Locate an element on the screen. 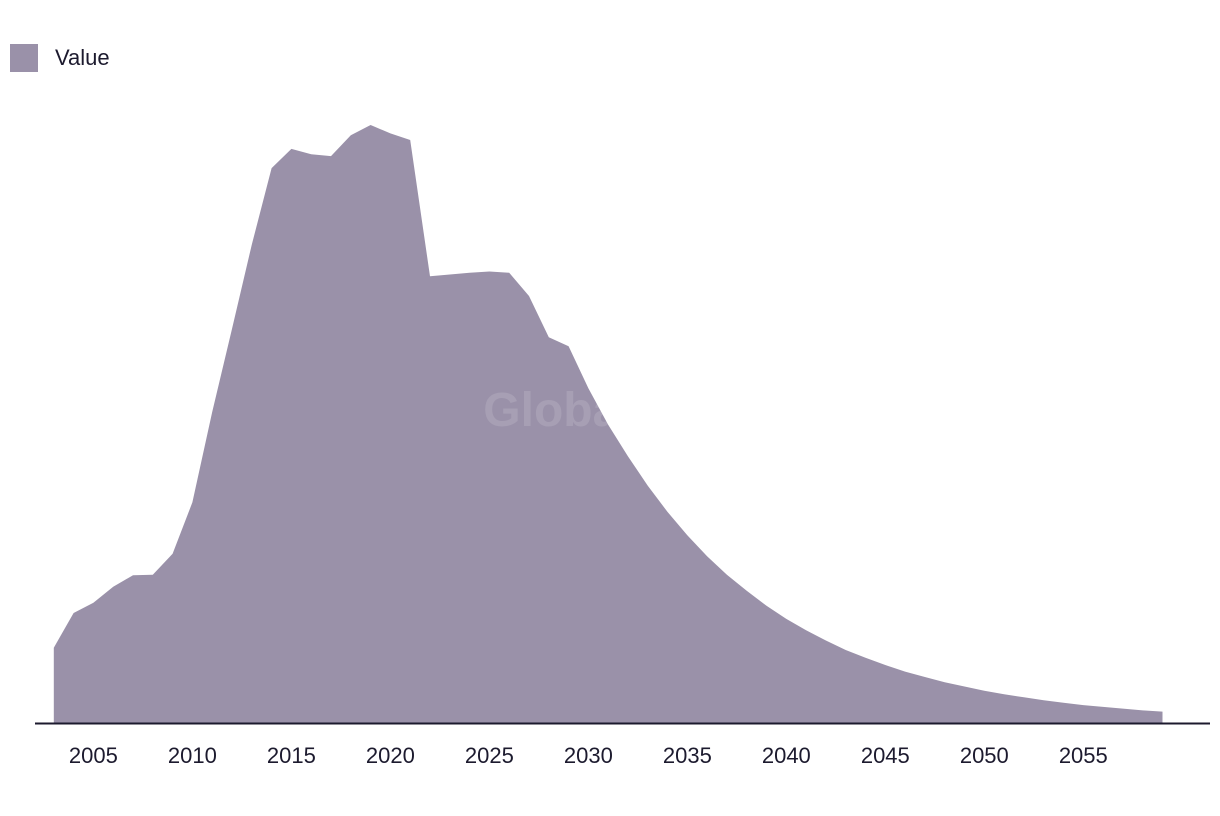 This screenshot has width=1220, height=816. x-tick-label-2035: 2035 is located at coordinates (687, 755).